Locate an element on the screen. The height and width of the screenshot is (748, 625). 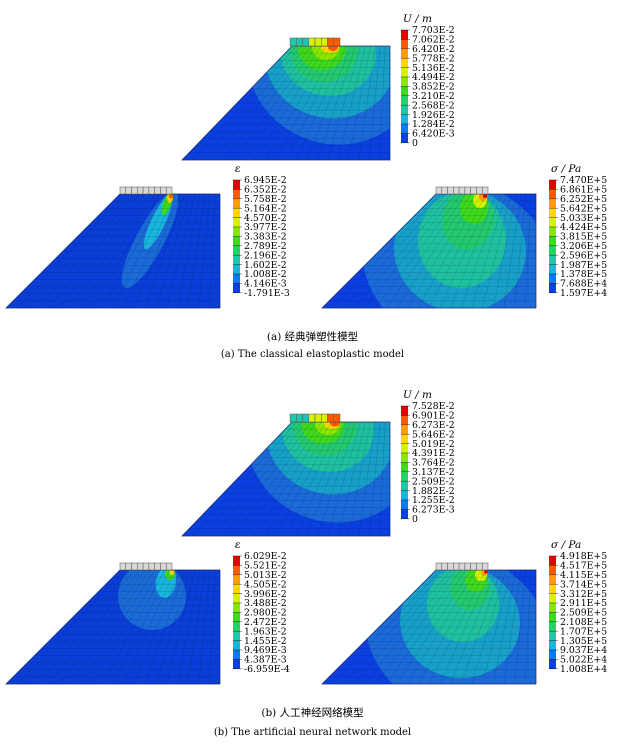
b-displacement-legend-value: 6.901E-2 is located at coordinates (433, 416).